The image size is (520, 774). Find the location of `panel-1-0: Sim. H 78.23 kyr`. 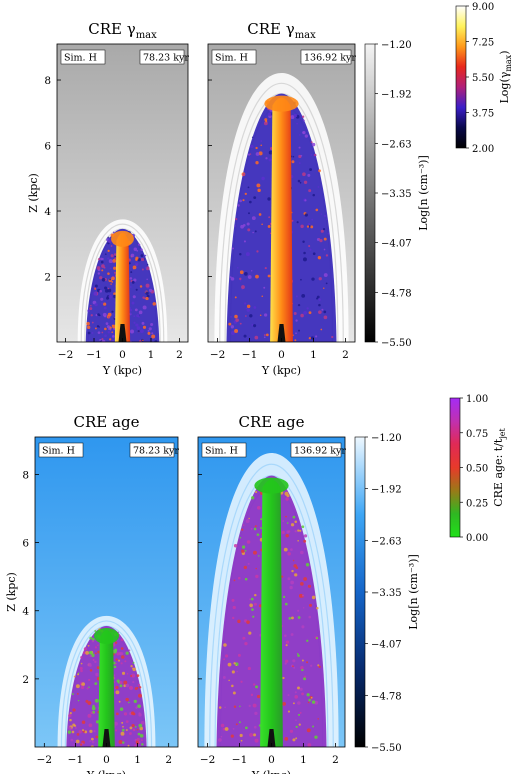

panel-1-0: Sim. H 78.23 kyr is located at coordinates (106, 592).